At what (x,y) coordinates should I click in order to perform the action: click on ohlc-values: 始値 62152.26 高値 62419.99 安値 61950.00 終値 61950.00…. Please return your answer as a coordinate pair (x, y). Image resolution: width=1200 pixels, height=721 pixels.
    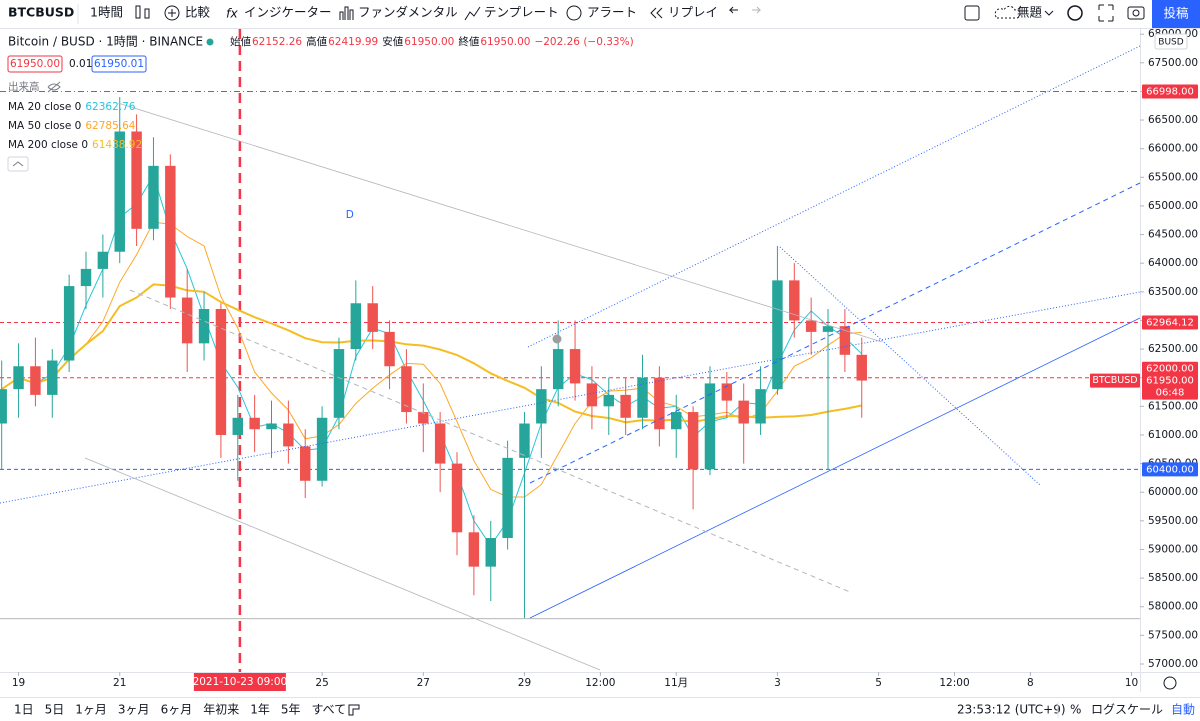
    Looking at the image, I should click on (432, 41).